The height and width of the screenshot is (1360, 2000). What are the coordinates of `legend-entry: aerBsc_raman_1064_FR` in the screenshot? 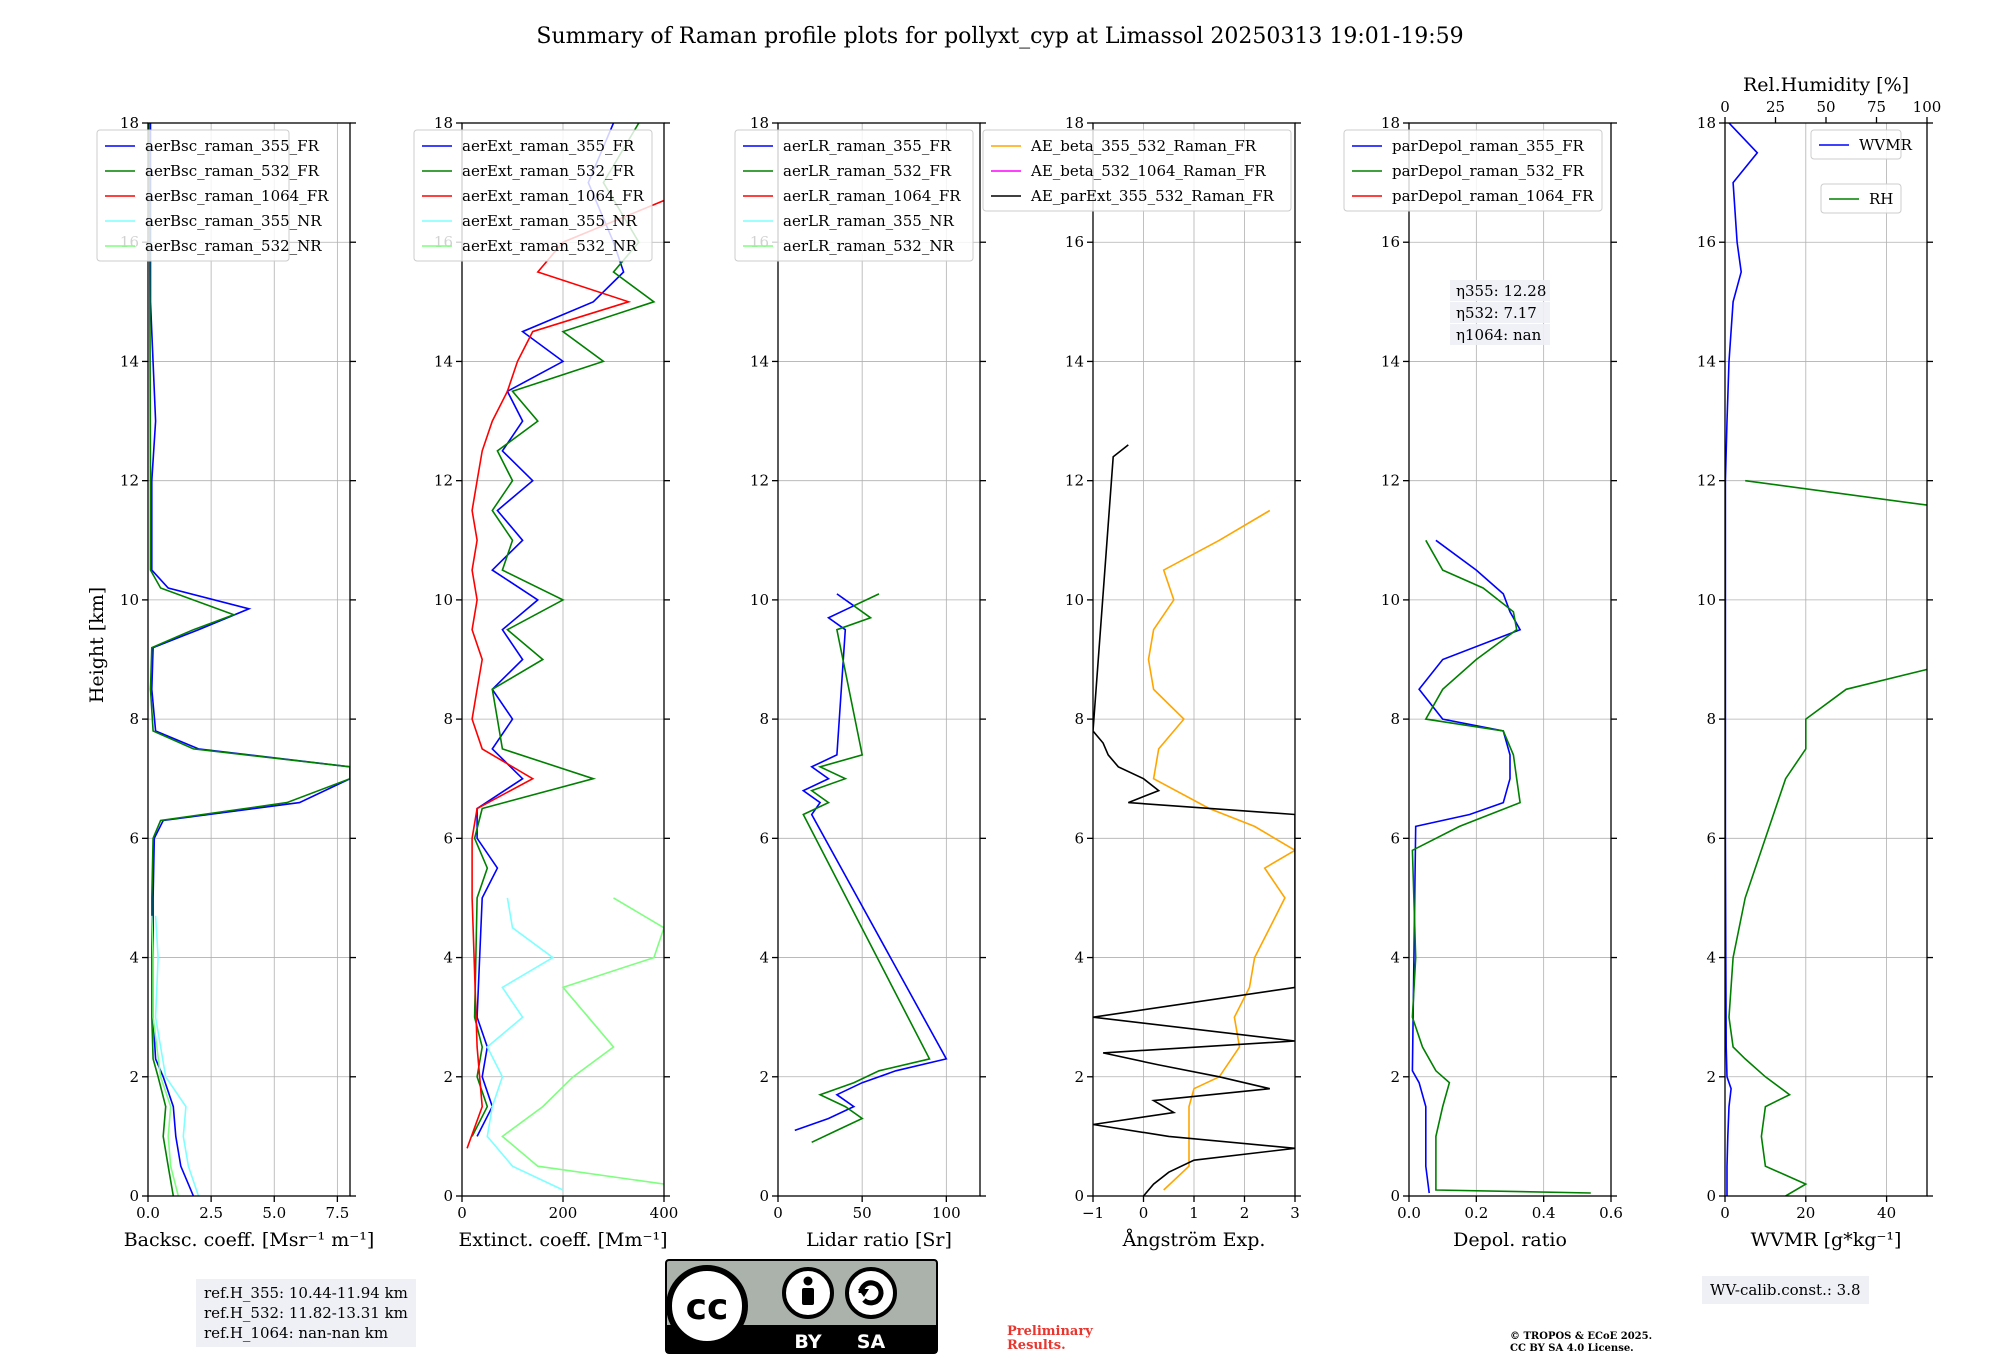 It's located at (237, 196).